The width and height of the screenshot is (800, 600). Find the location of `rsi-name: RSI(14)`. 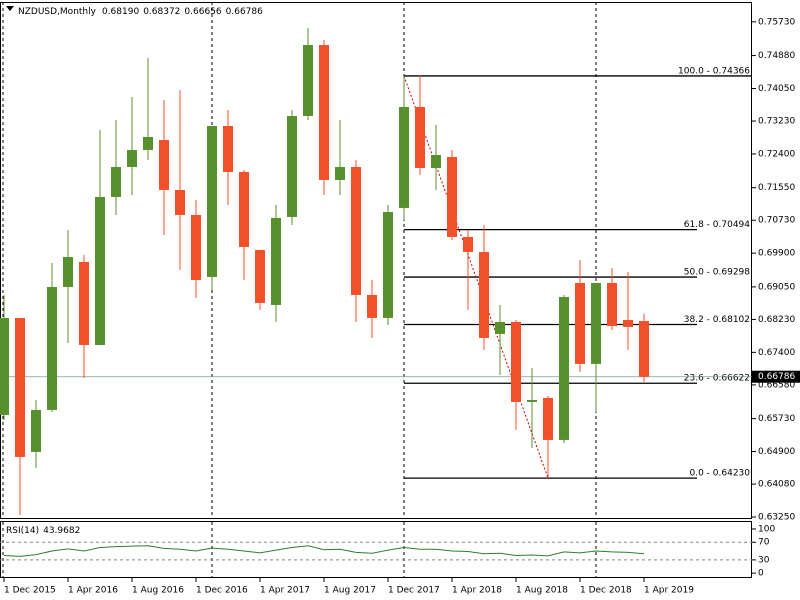

rsi-name: RSI(14) is located at coordinates (22, 531).